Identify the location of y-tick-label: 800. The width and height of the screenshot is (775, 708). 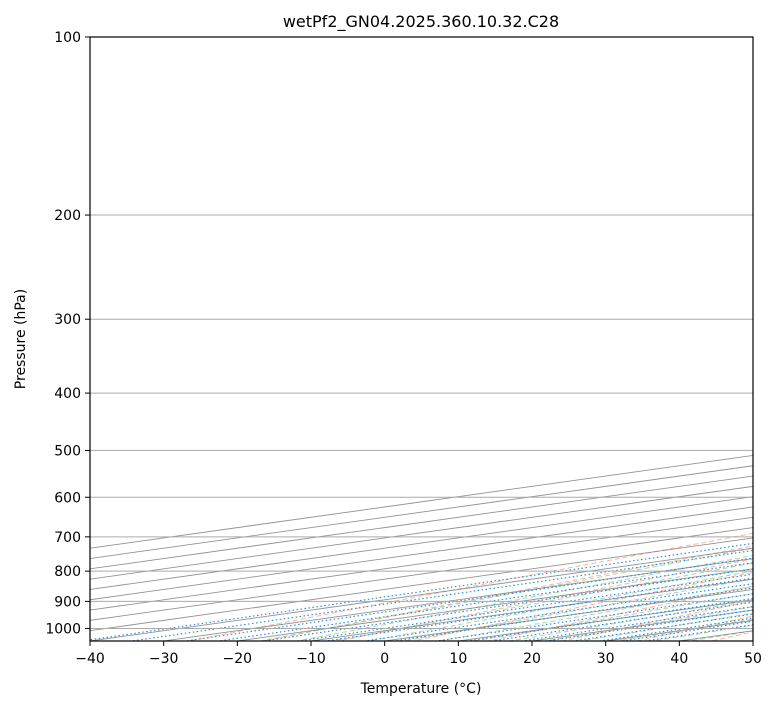
(67, 572).